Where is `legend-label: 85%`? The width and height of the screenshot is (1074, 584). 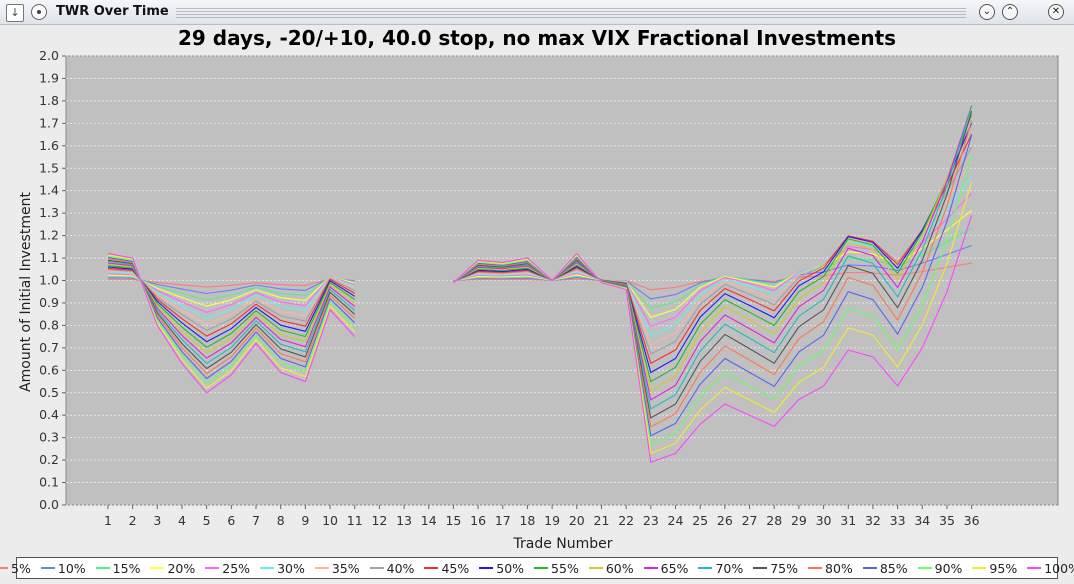
legend-label: 85% is located at coordinates (893, 568).